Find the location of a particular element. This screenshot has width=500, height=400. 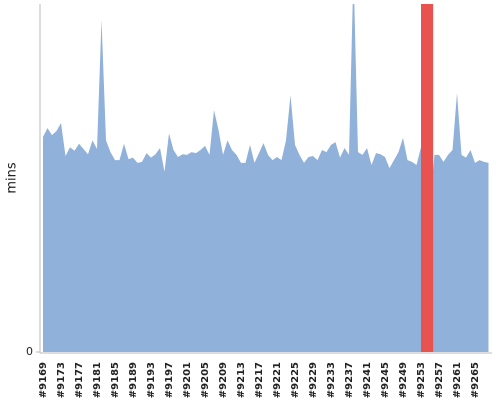

x-tick-label: #9265 is located at coordinates (475, 380).